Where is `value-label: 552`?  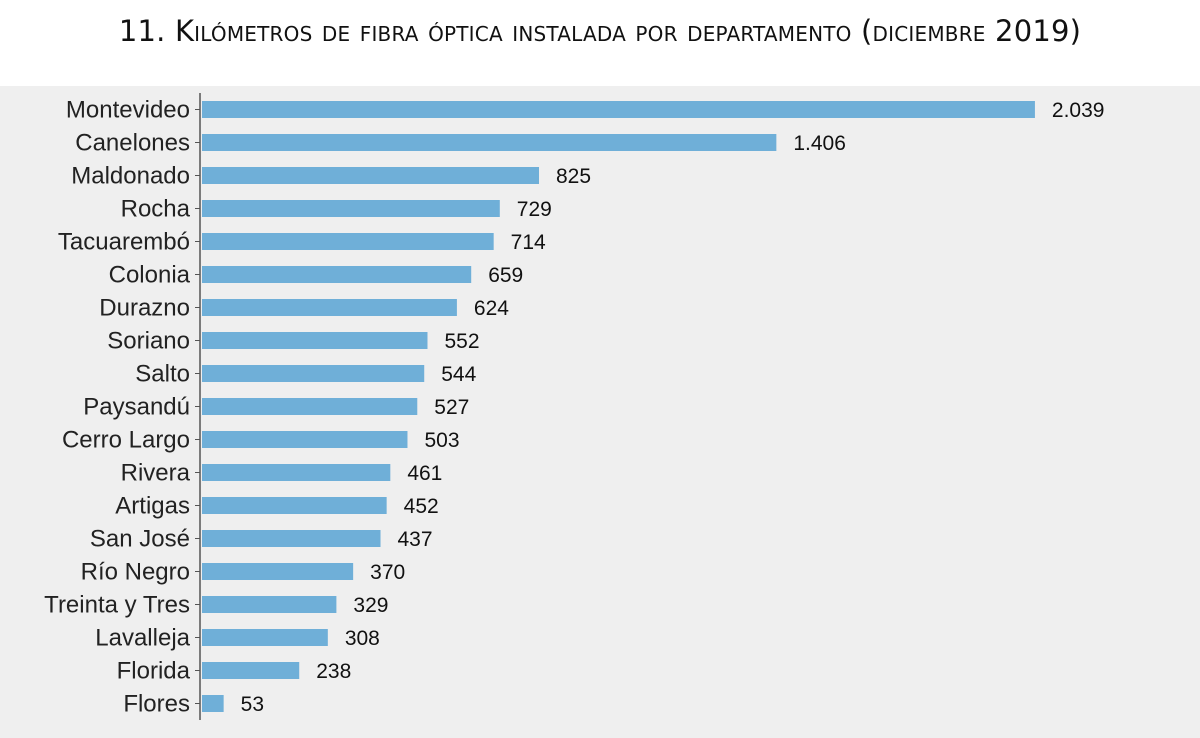 value-label: 552 is located at coordinates (461, 341).